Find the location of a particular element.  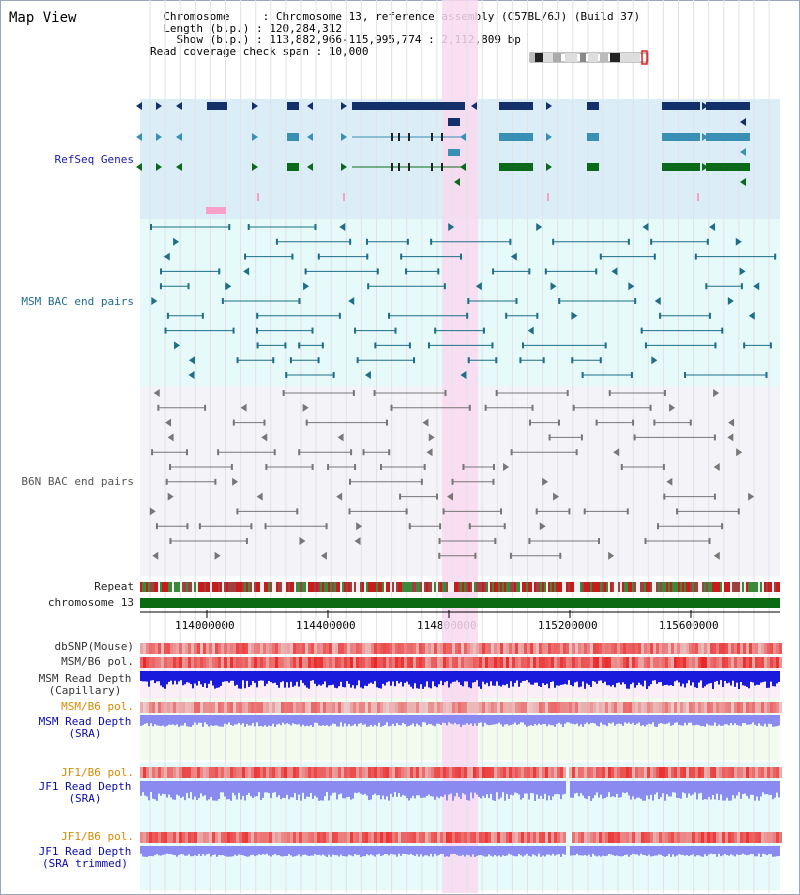

b6n-bac-end-arrow is located at coordinates (152, 511).